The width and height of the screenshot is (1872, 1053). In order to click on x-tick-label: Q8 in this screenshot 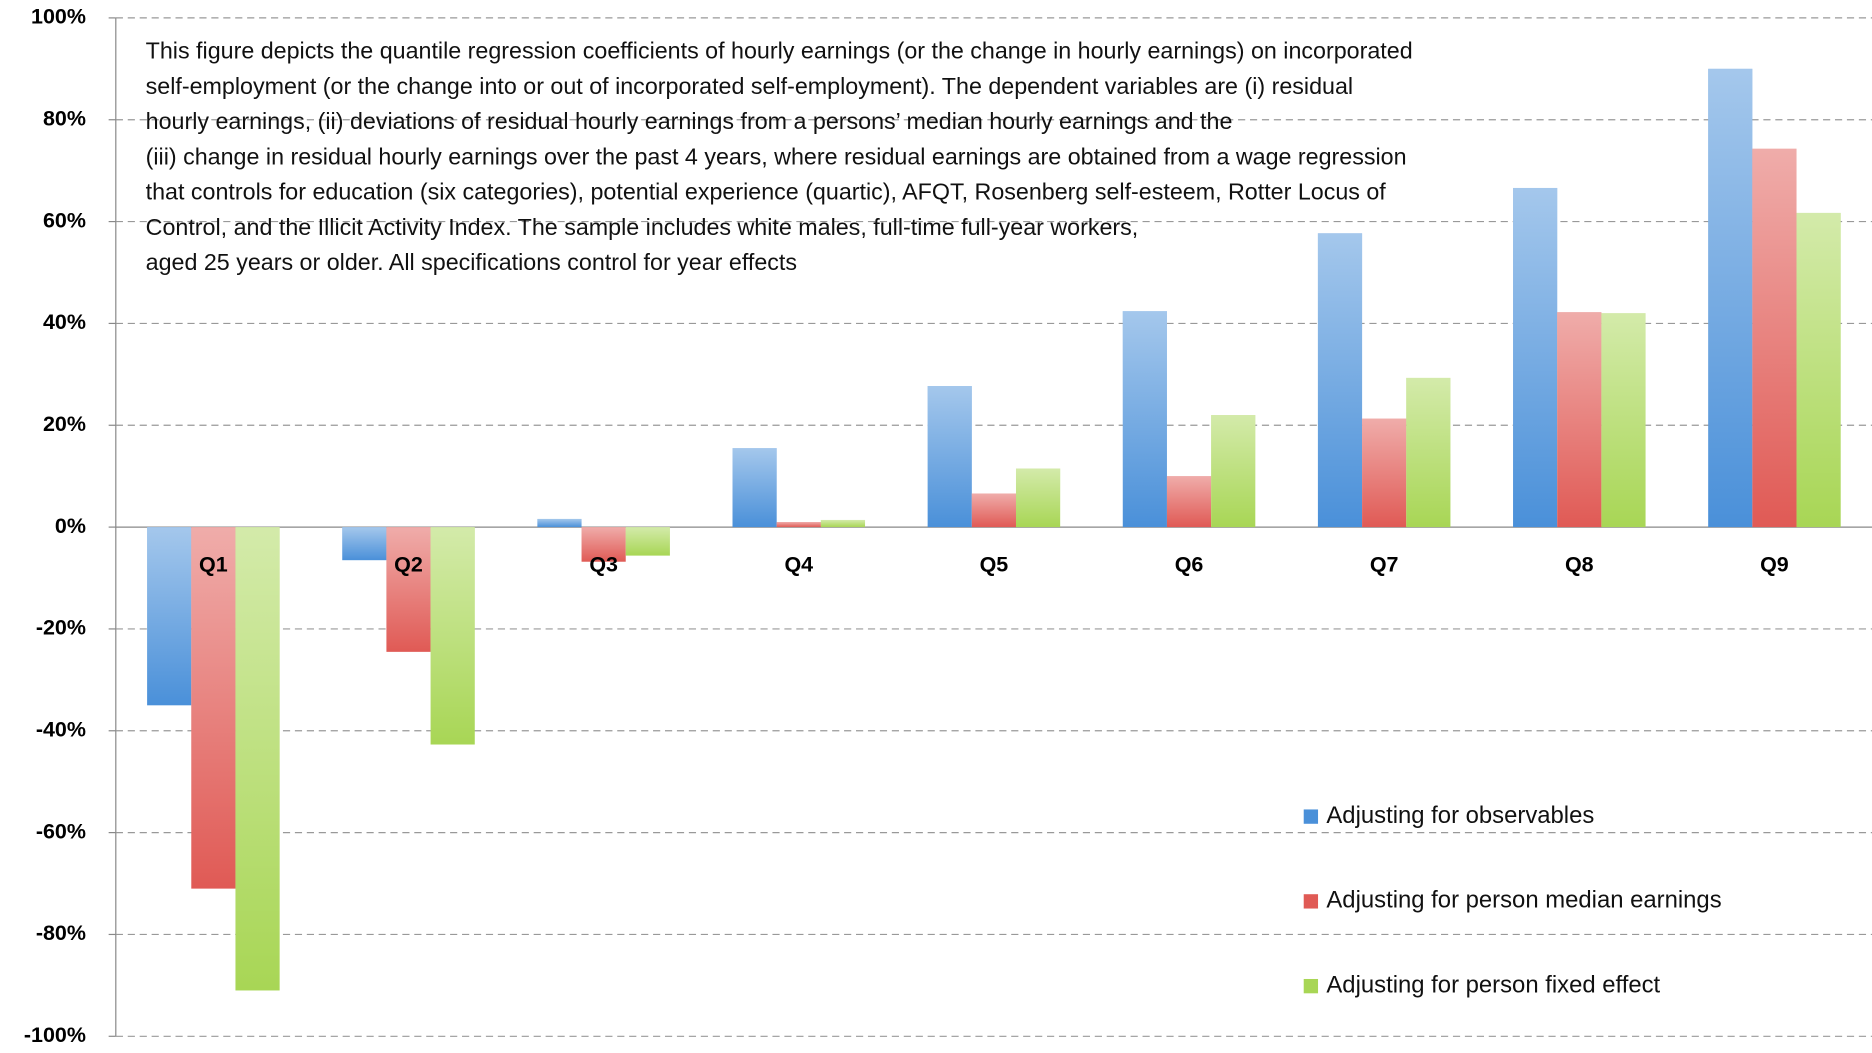, I will do `click(1579, 565)`.